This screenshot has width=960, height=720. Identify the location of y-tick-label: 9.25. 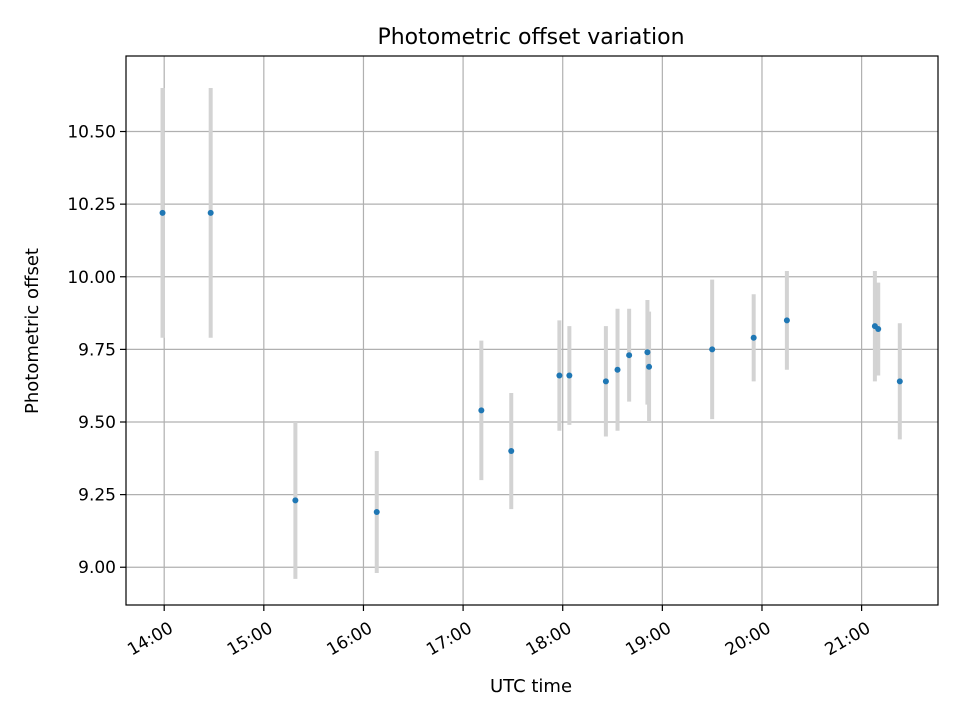
(97, 496).